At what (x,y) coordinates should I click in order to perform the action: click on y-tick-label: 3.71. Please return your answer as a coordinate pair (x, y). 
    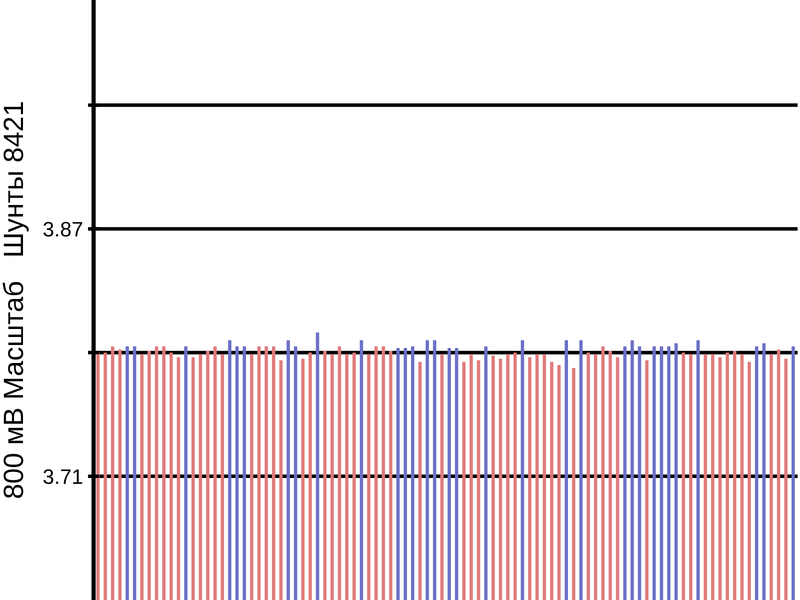
    Looking at the image, I should click on (62, 476).